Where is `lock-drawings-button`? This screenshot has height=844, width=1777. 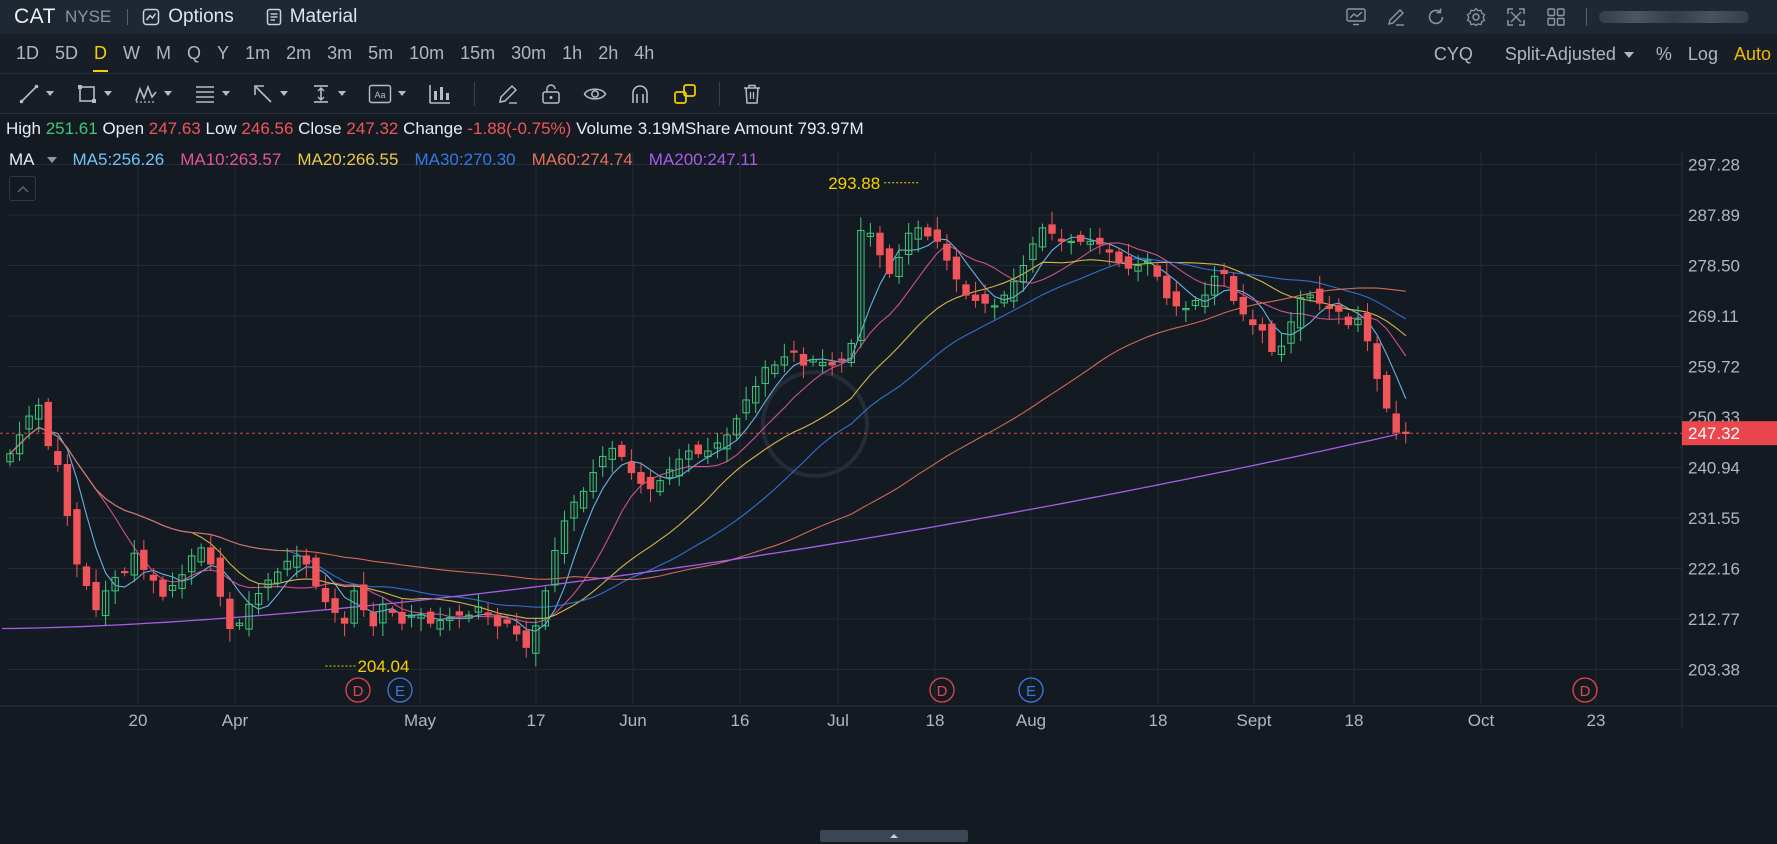
lock-drawings-button is located at coordinates (551, 94).